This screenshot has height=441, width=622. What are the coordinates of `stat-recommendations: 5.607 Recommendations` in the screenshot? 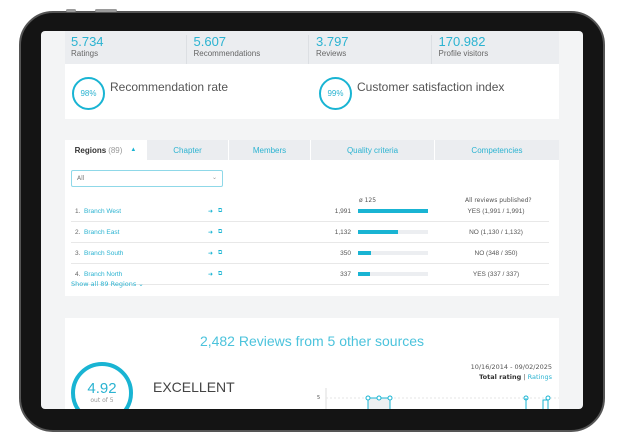 It's located at (248, 49).